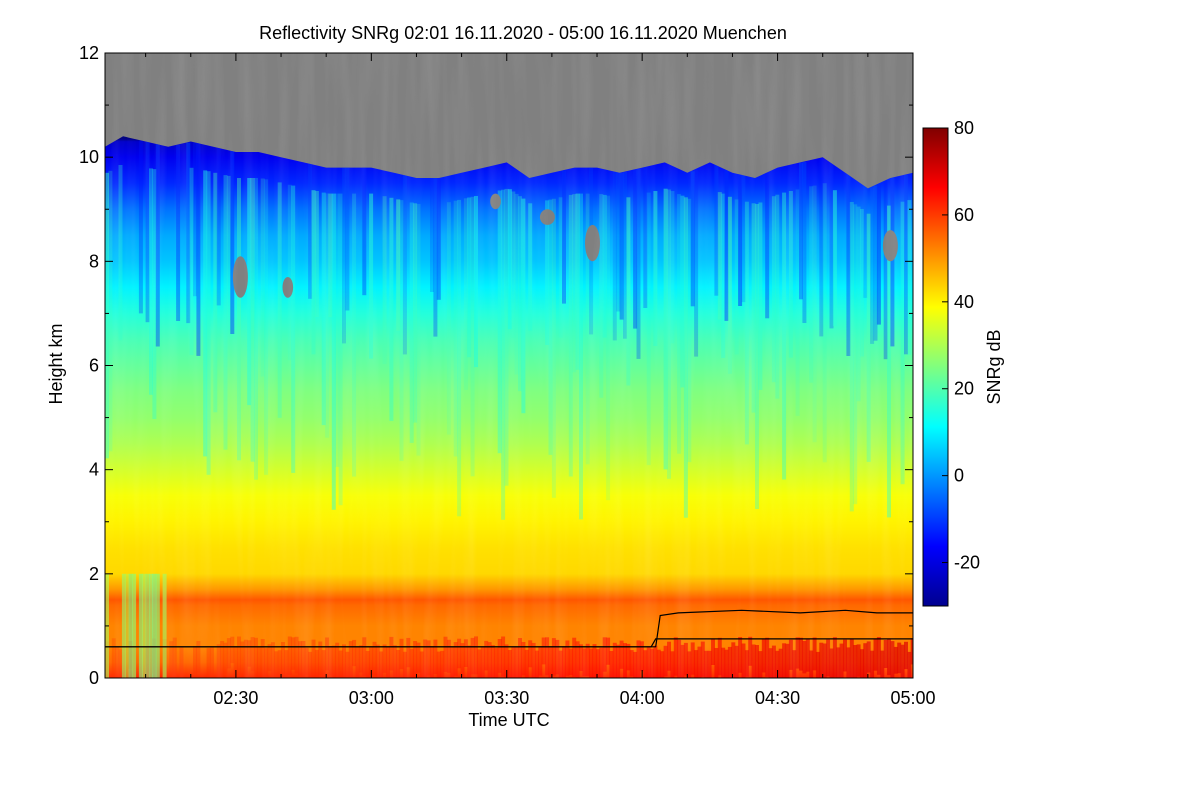 The width and height of the screenshot is (1200, 800). What do you see at coordinates (964, 302) in the screenshot?
I see `colorbar-tick-label: 40` at bounding box center [964, 302].